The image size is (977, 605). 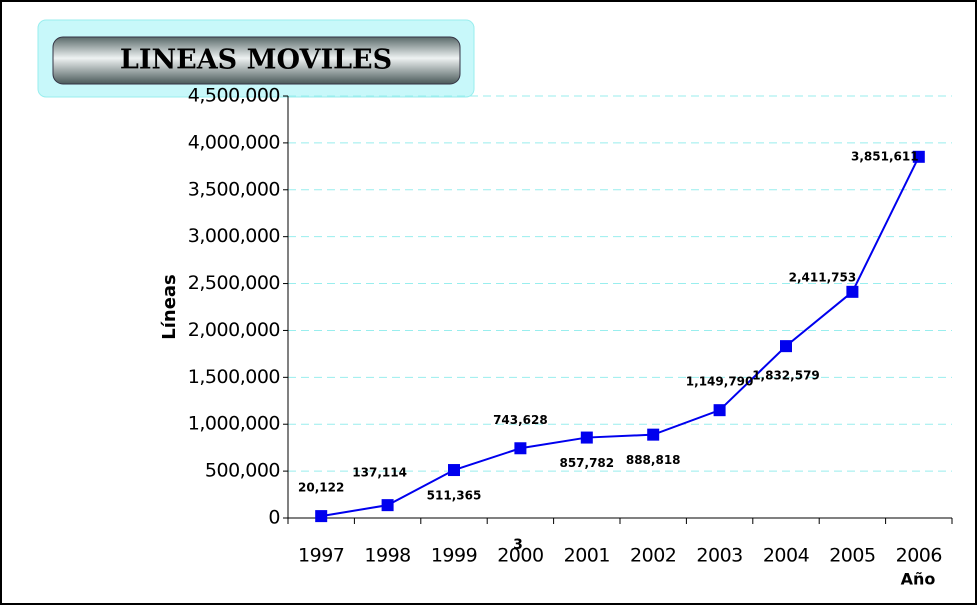 What do you see at coordinates (234, 424) in the screenshot?
I see `y-tick-label: 1,000,000` at bounding box center [234, 424].